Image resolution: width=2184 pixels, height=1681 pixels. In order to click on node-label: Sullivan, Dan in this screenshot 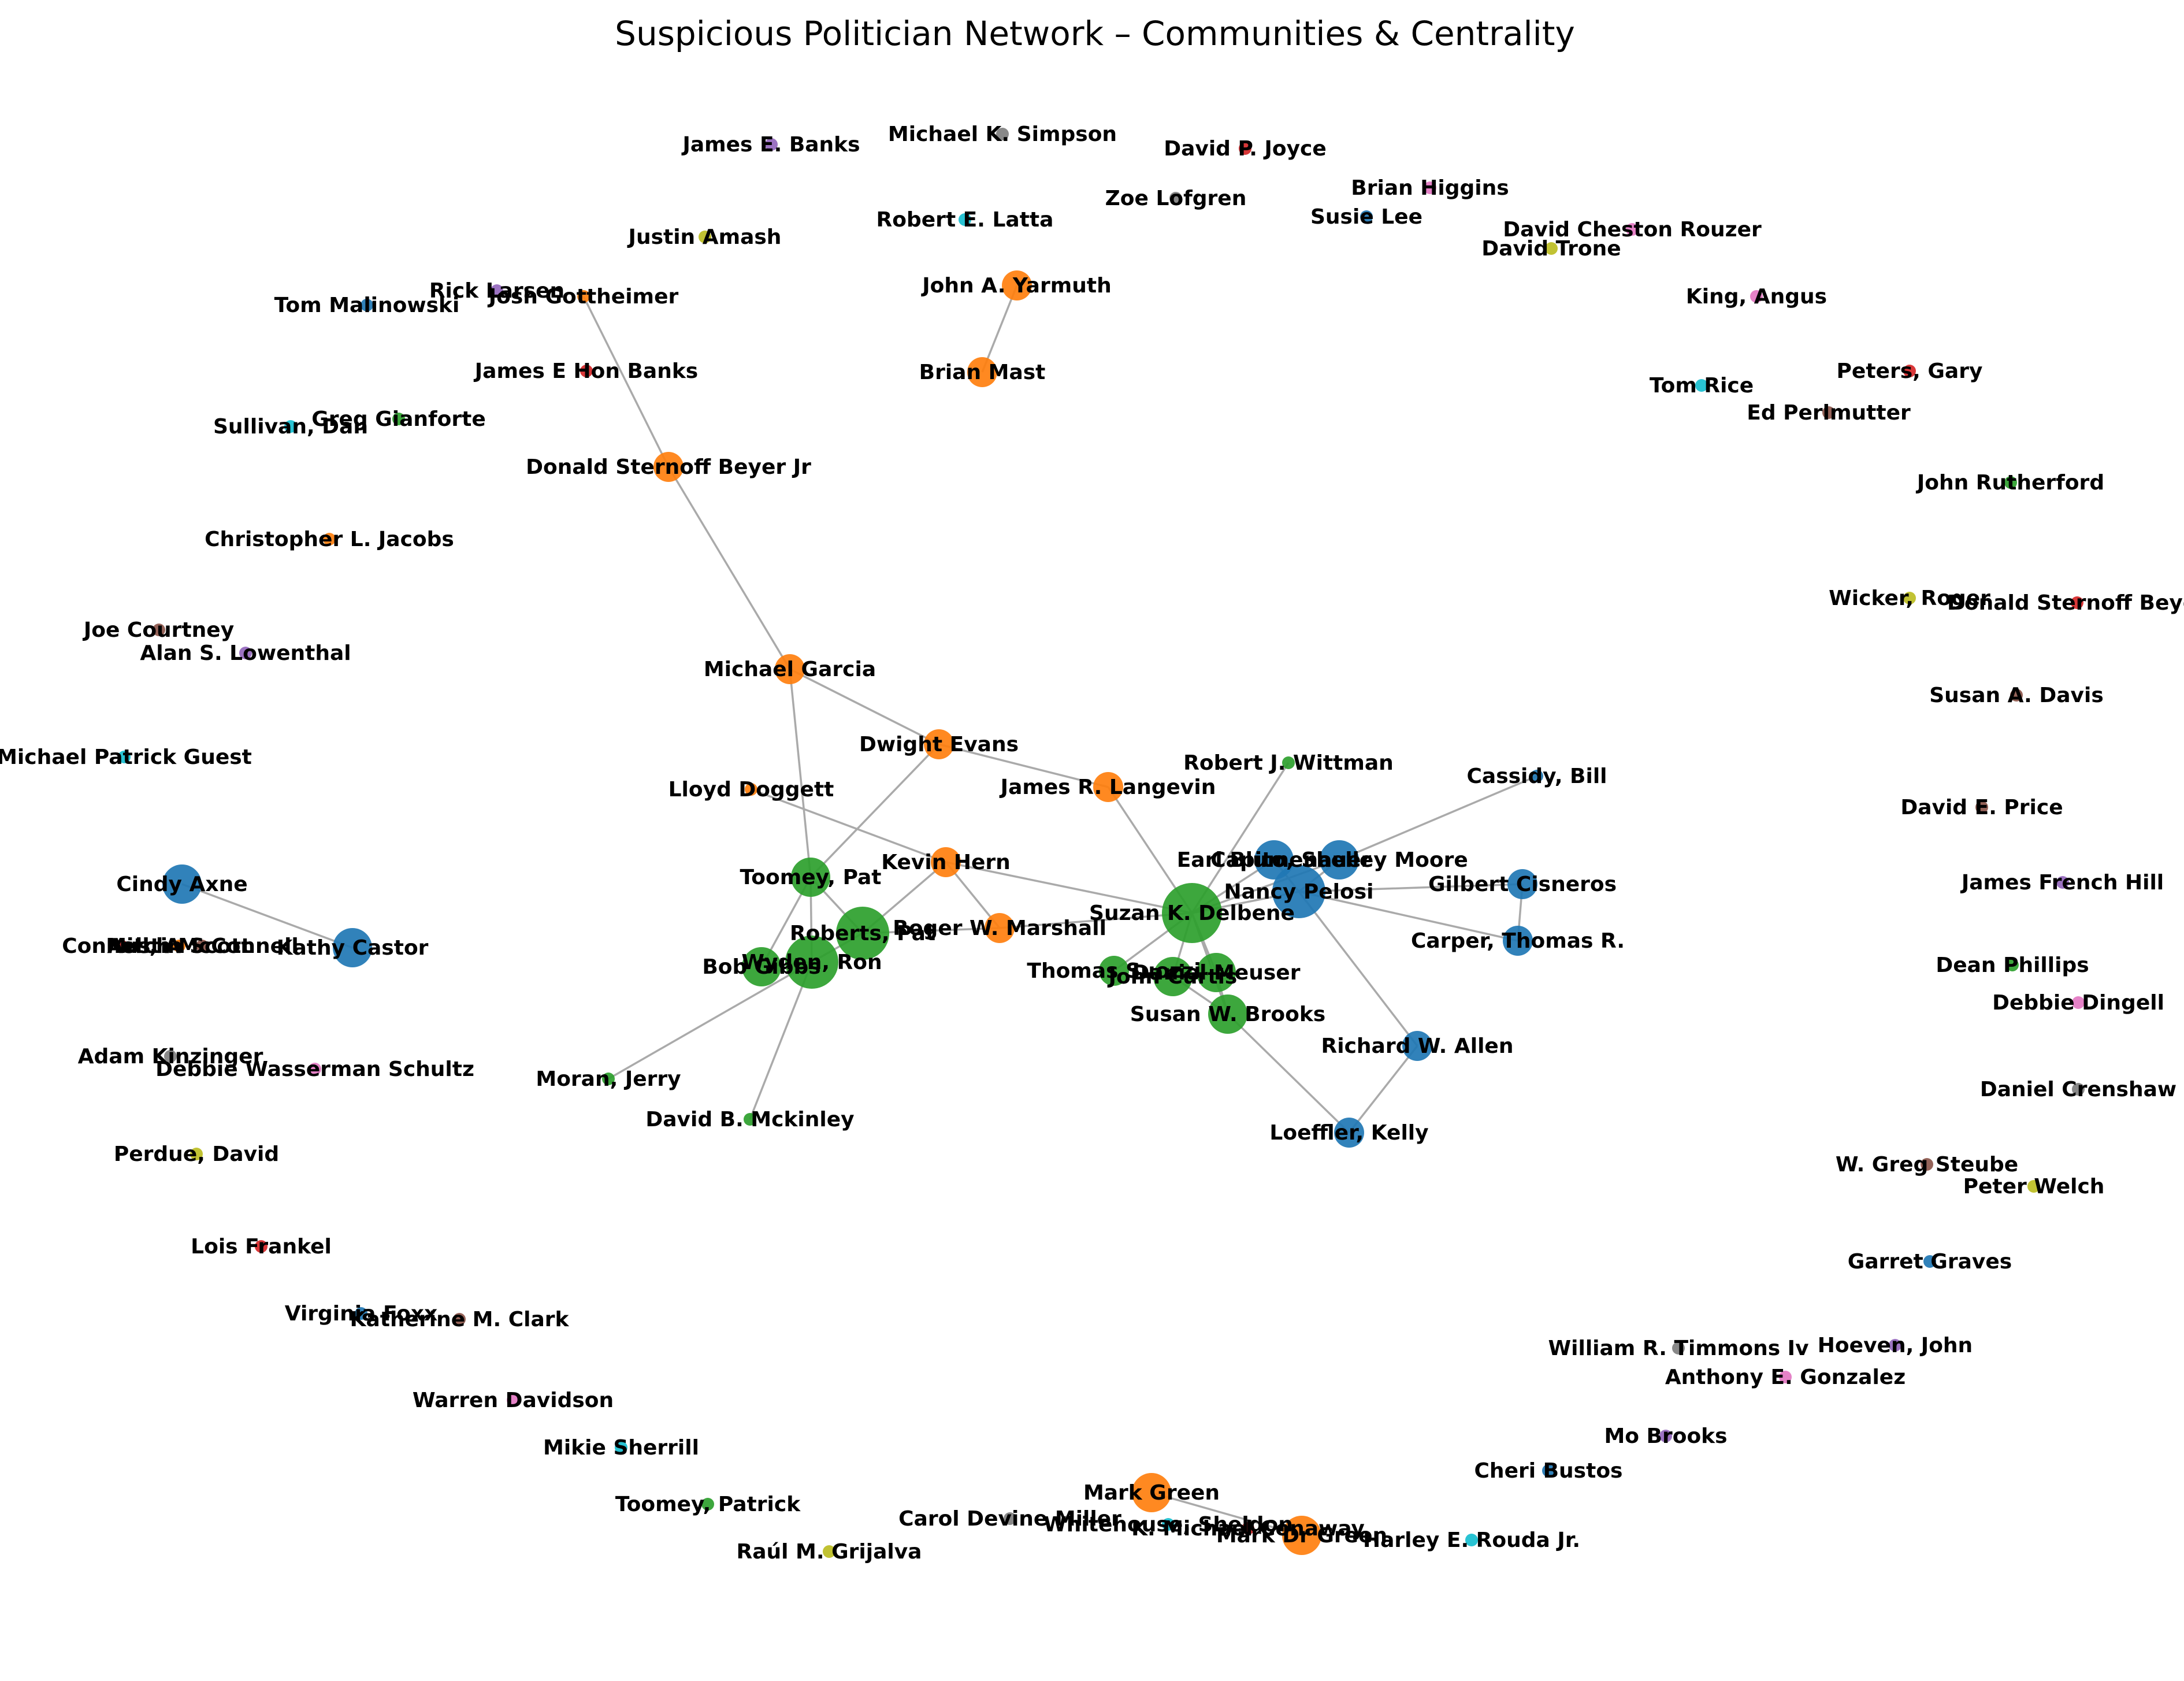, I will do `click(290, 427)`.